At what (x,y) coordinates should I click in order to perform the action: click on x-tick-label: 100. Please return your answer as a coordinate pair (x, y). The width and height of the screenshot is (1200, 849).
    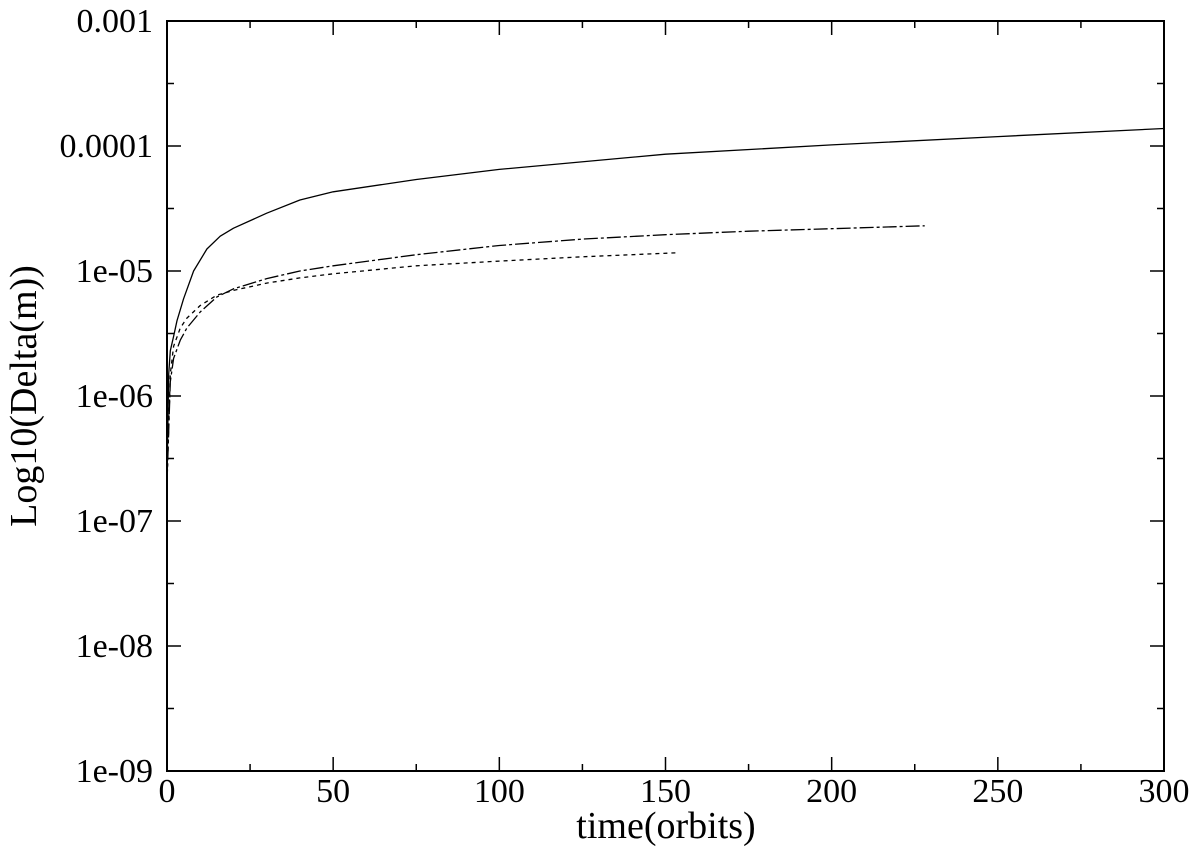
    Looking at the image, I should click on (499, 791).